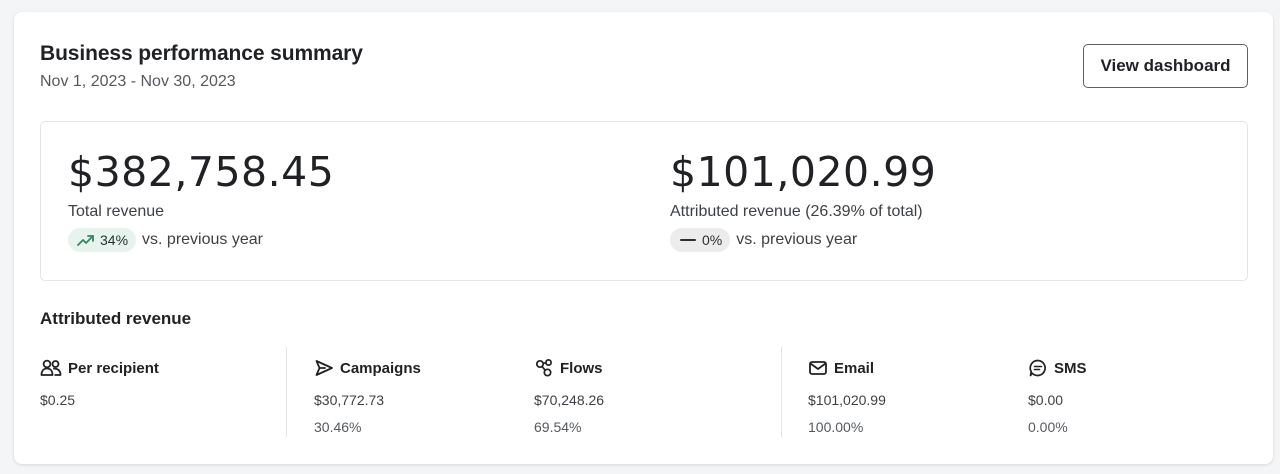 The image size is (1280, 474). I want to click on attributed-revenue-change: 0% vs. previous year, so click(763, 240).